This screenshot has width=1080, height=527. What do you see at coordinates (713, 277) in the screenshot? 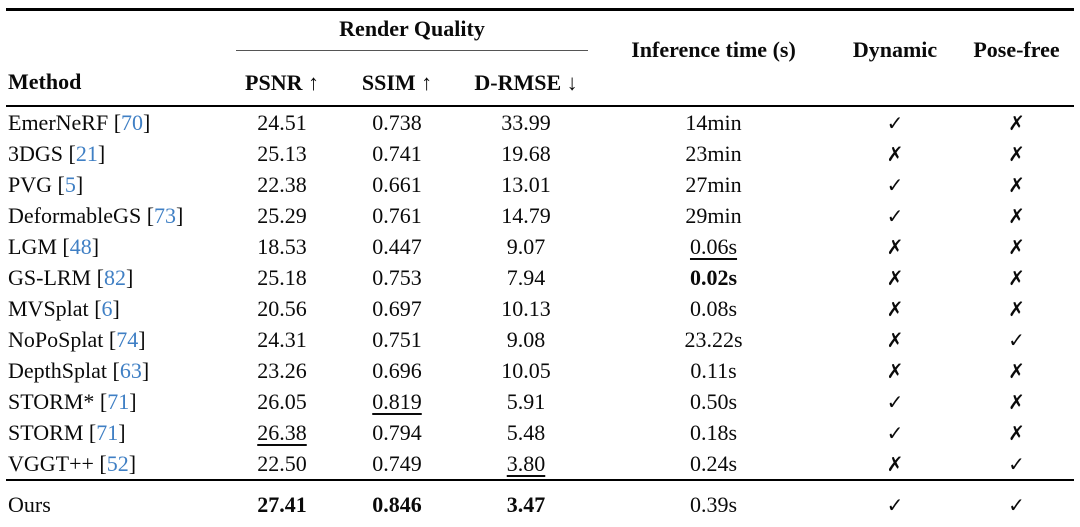
I see `cell-inference-time: 0.02s` at bounding box center [713, 277].